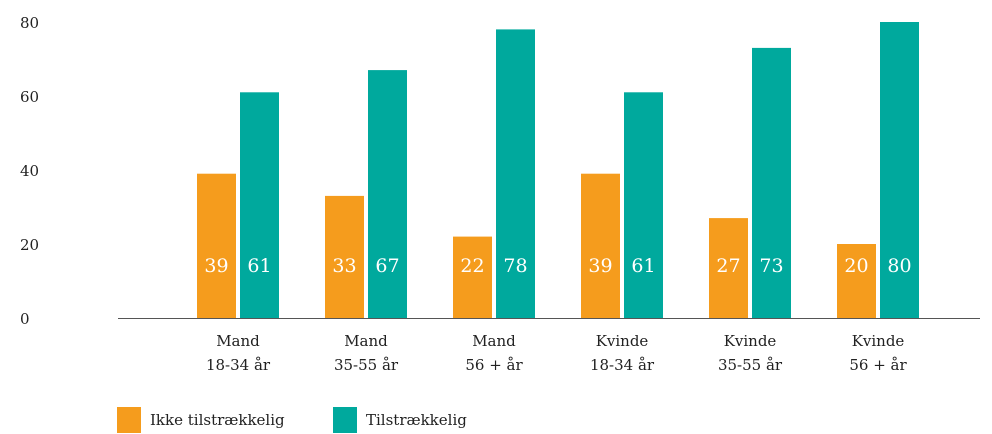 Image resolution: width=992 pixels, height=434 pixels. Describe the element at coordinates (29, 171) in the screenshot. I see `y-tick-label: 40` at that location.